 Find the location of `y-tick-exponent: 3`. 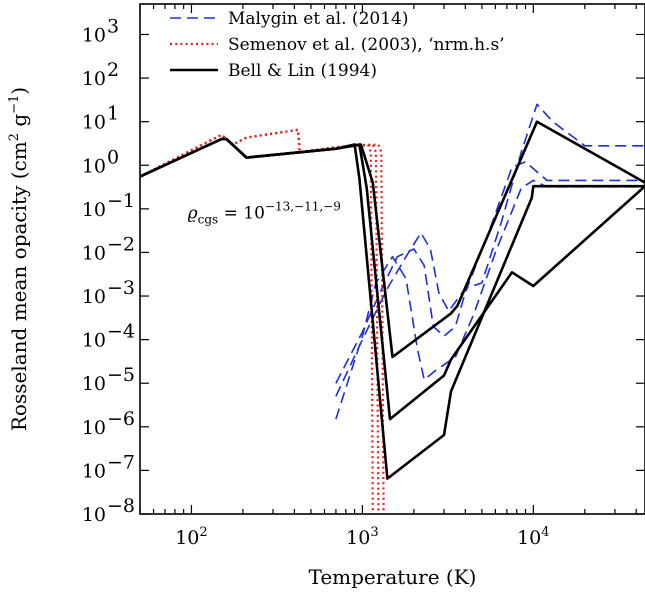

y-tick-exponent: 3 is located at coordinates (113, 26).